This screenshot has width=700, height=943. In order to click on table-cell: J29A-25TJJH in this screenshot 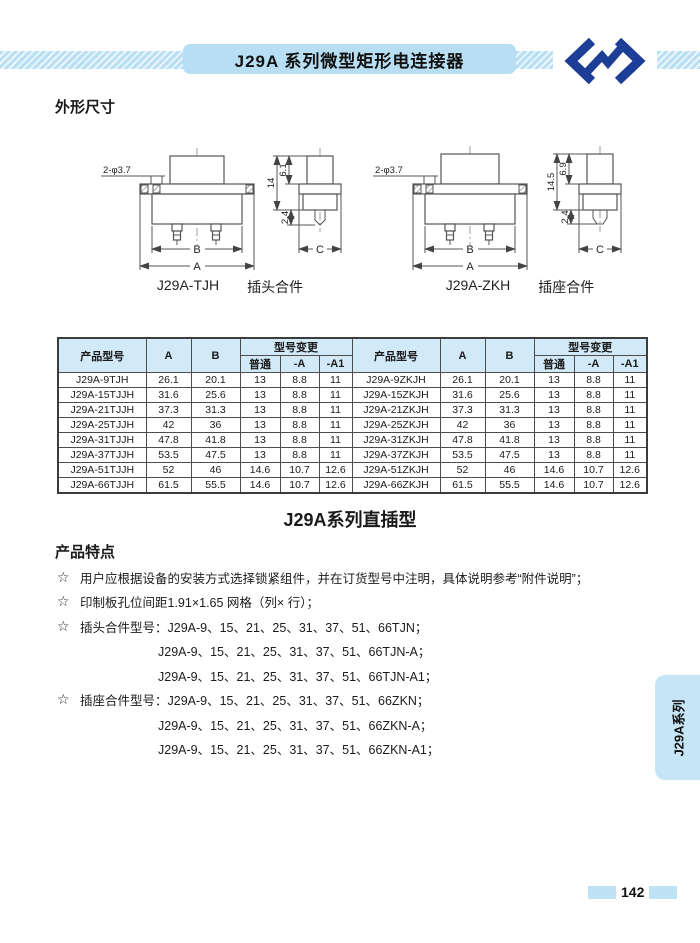, I will do `click(102, 425)`.